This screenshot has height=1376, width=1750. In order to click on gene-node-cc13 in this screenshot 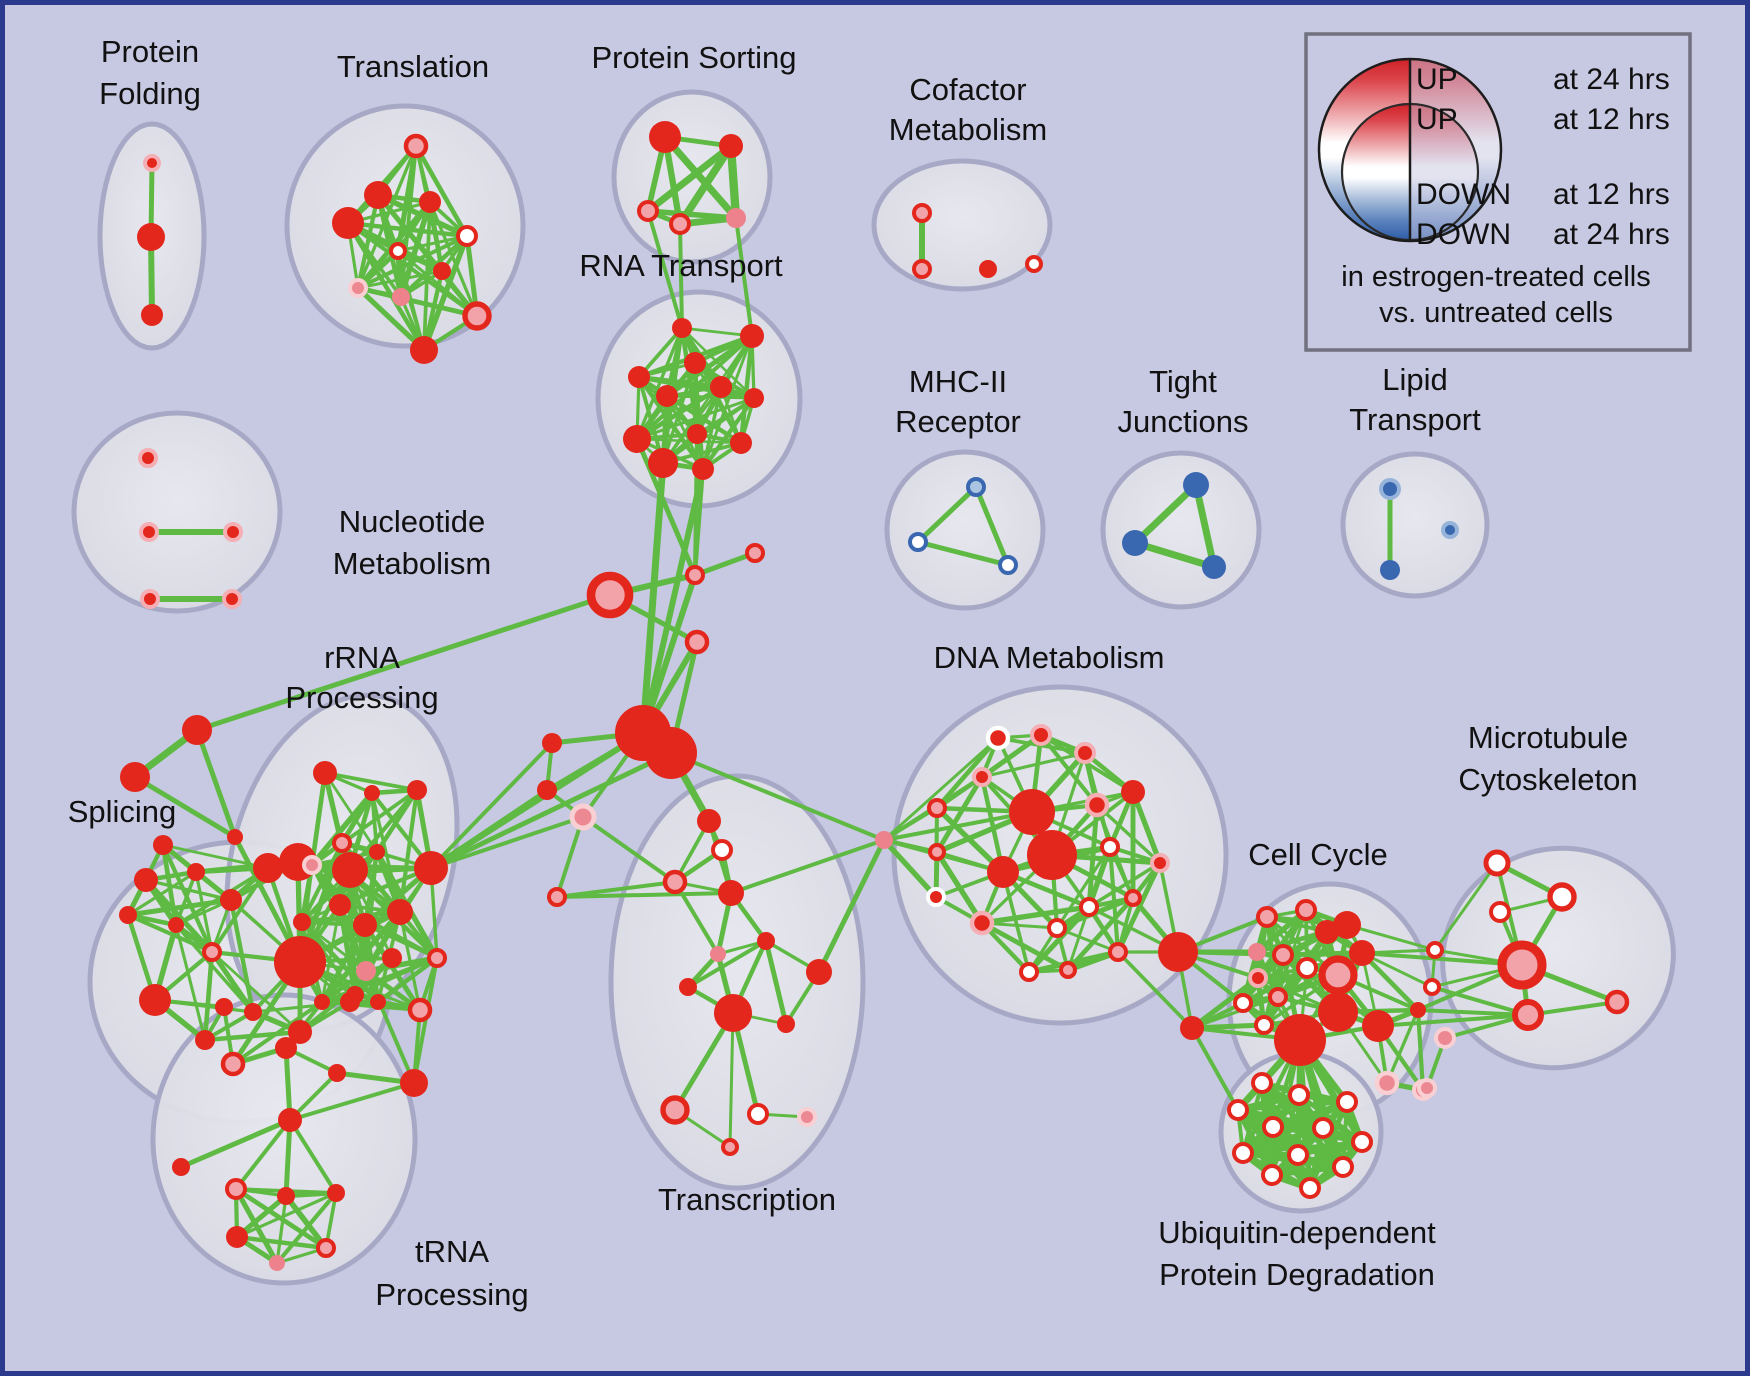, I will do `click(1264, 1025)`.